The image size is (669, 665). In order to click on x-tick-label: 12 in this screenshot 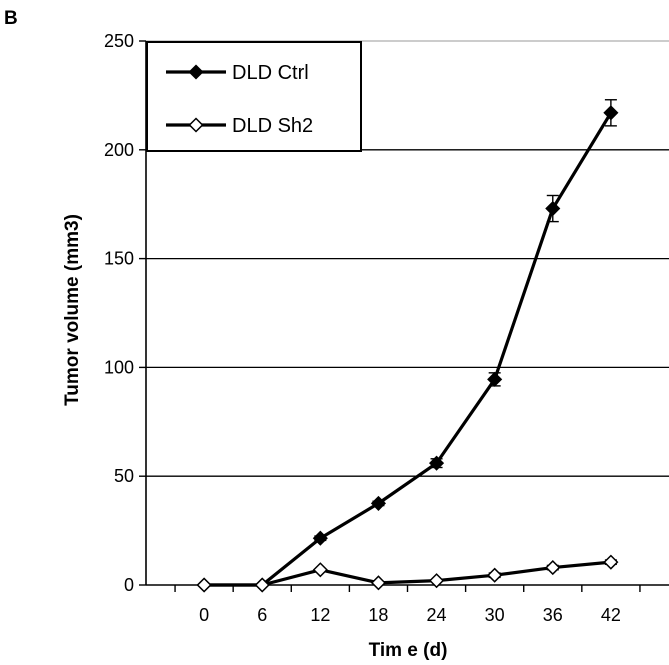, I will do `click(320, 615)`.